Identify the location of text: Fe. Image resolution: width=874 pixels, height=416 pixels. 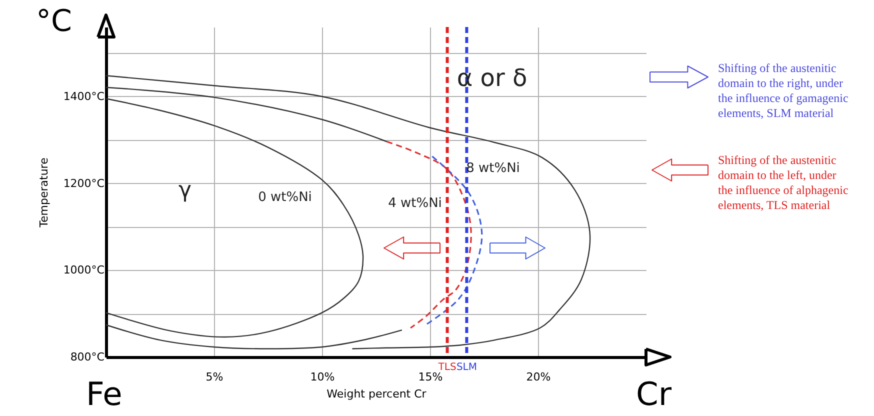
(104, 394).